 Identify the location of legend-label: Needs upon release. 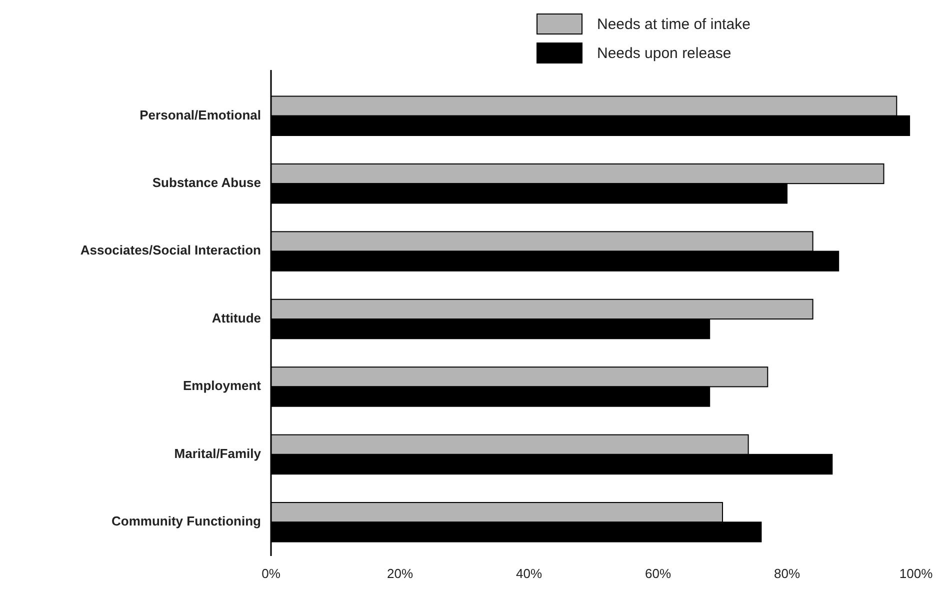
(664, 53).